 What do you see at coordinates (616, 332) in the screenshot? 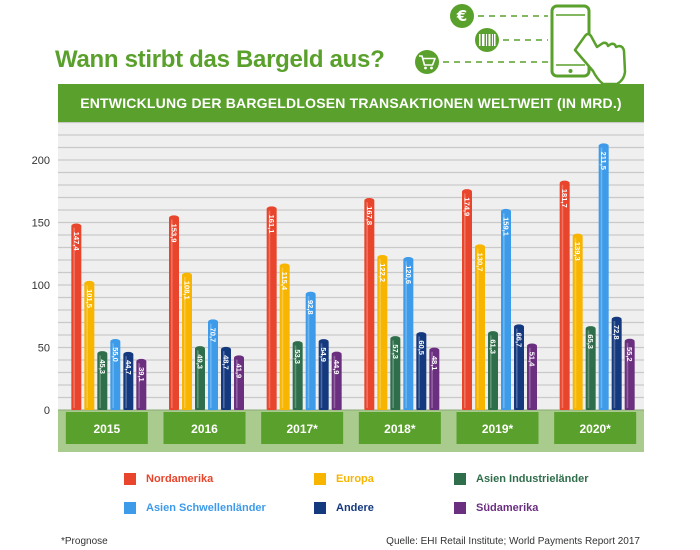
I see `data-label: 72,8` at bounding box center [616, 332].